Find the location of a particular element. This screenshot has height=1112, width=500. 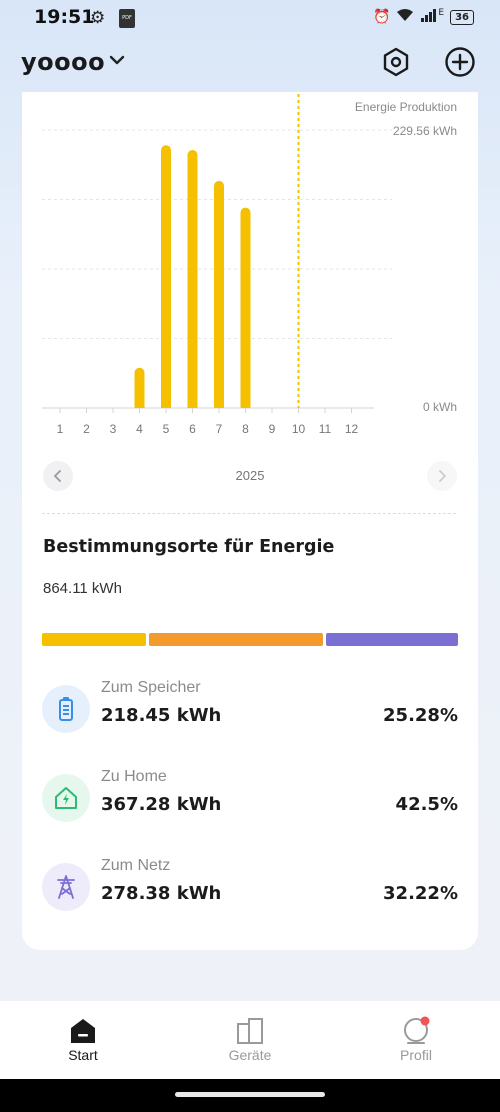

destinations-total: 864.11 kWh is located at coordinates (82, 588).